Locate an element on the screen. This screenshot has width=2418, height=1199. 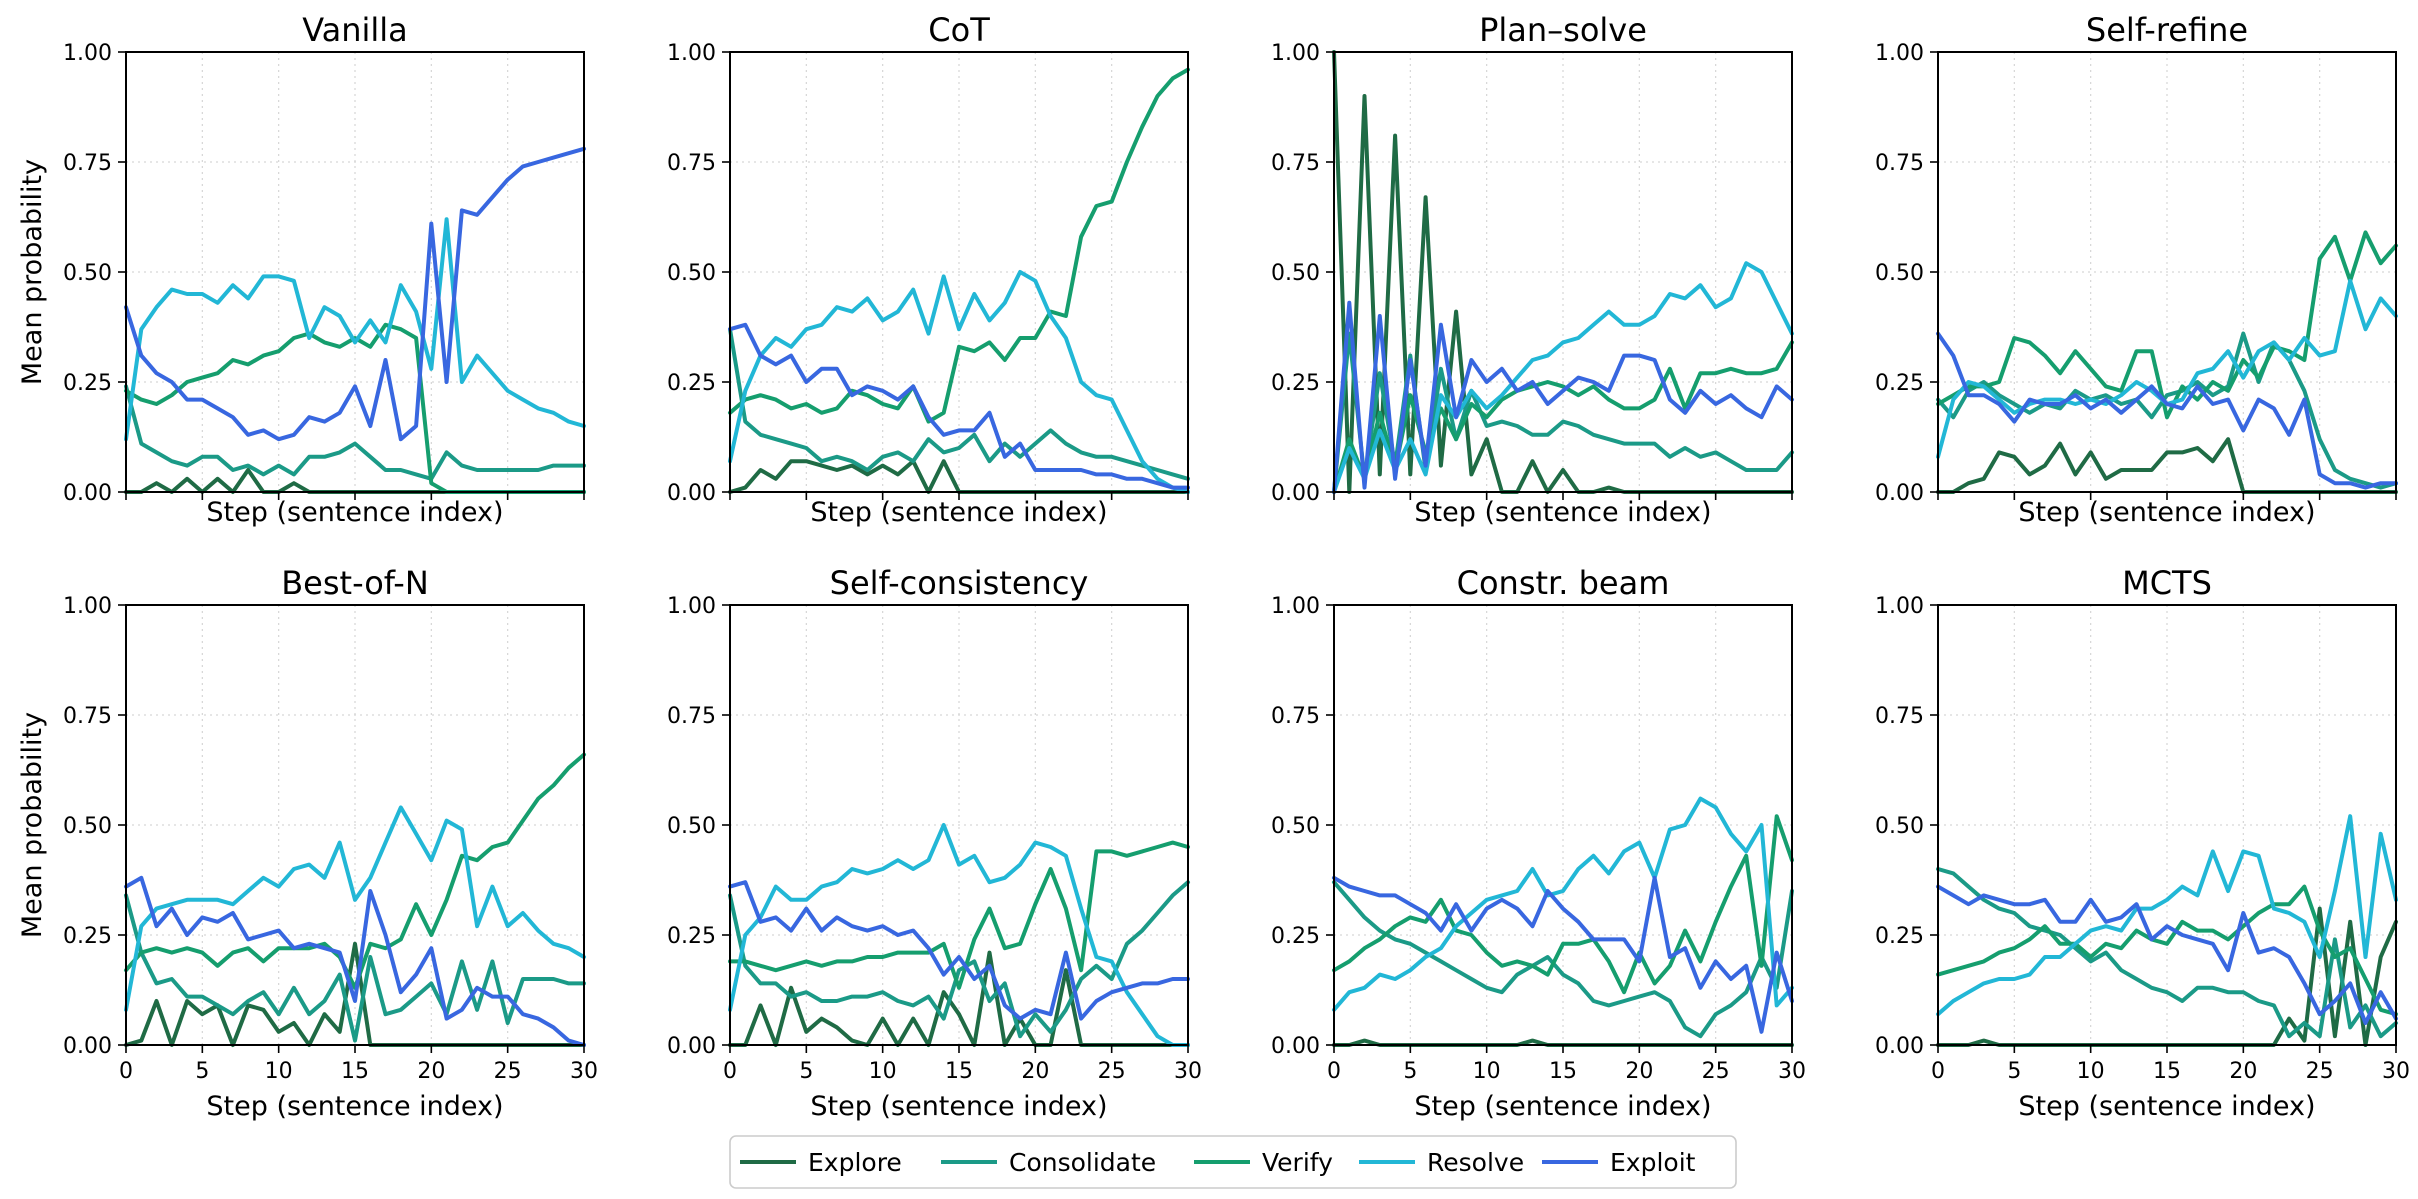
legend-item-exploit: Exploit is located at coordinates (1619, 1162).